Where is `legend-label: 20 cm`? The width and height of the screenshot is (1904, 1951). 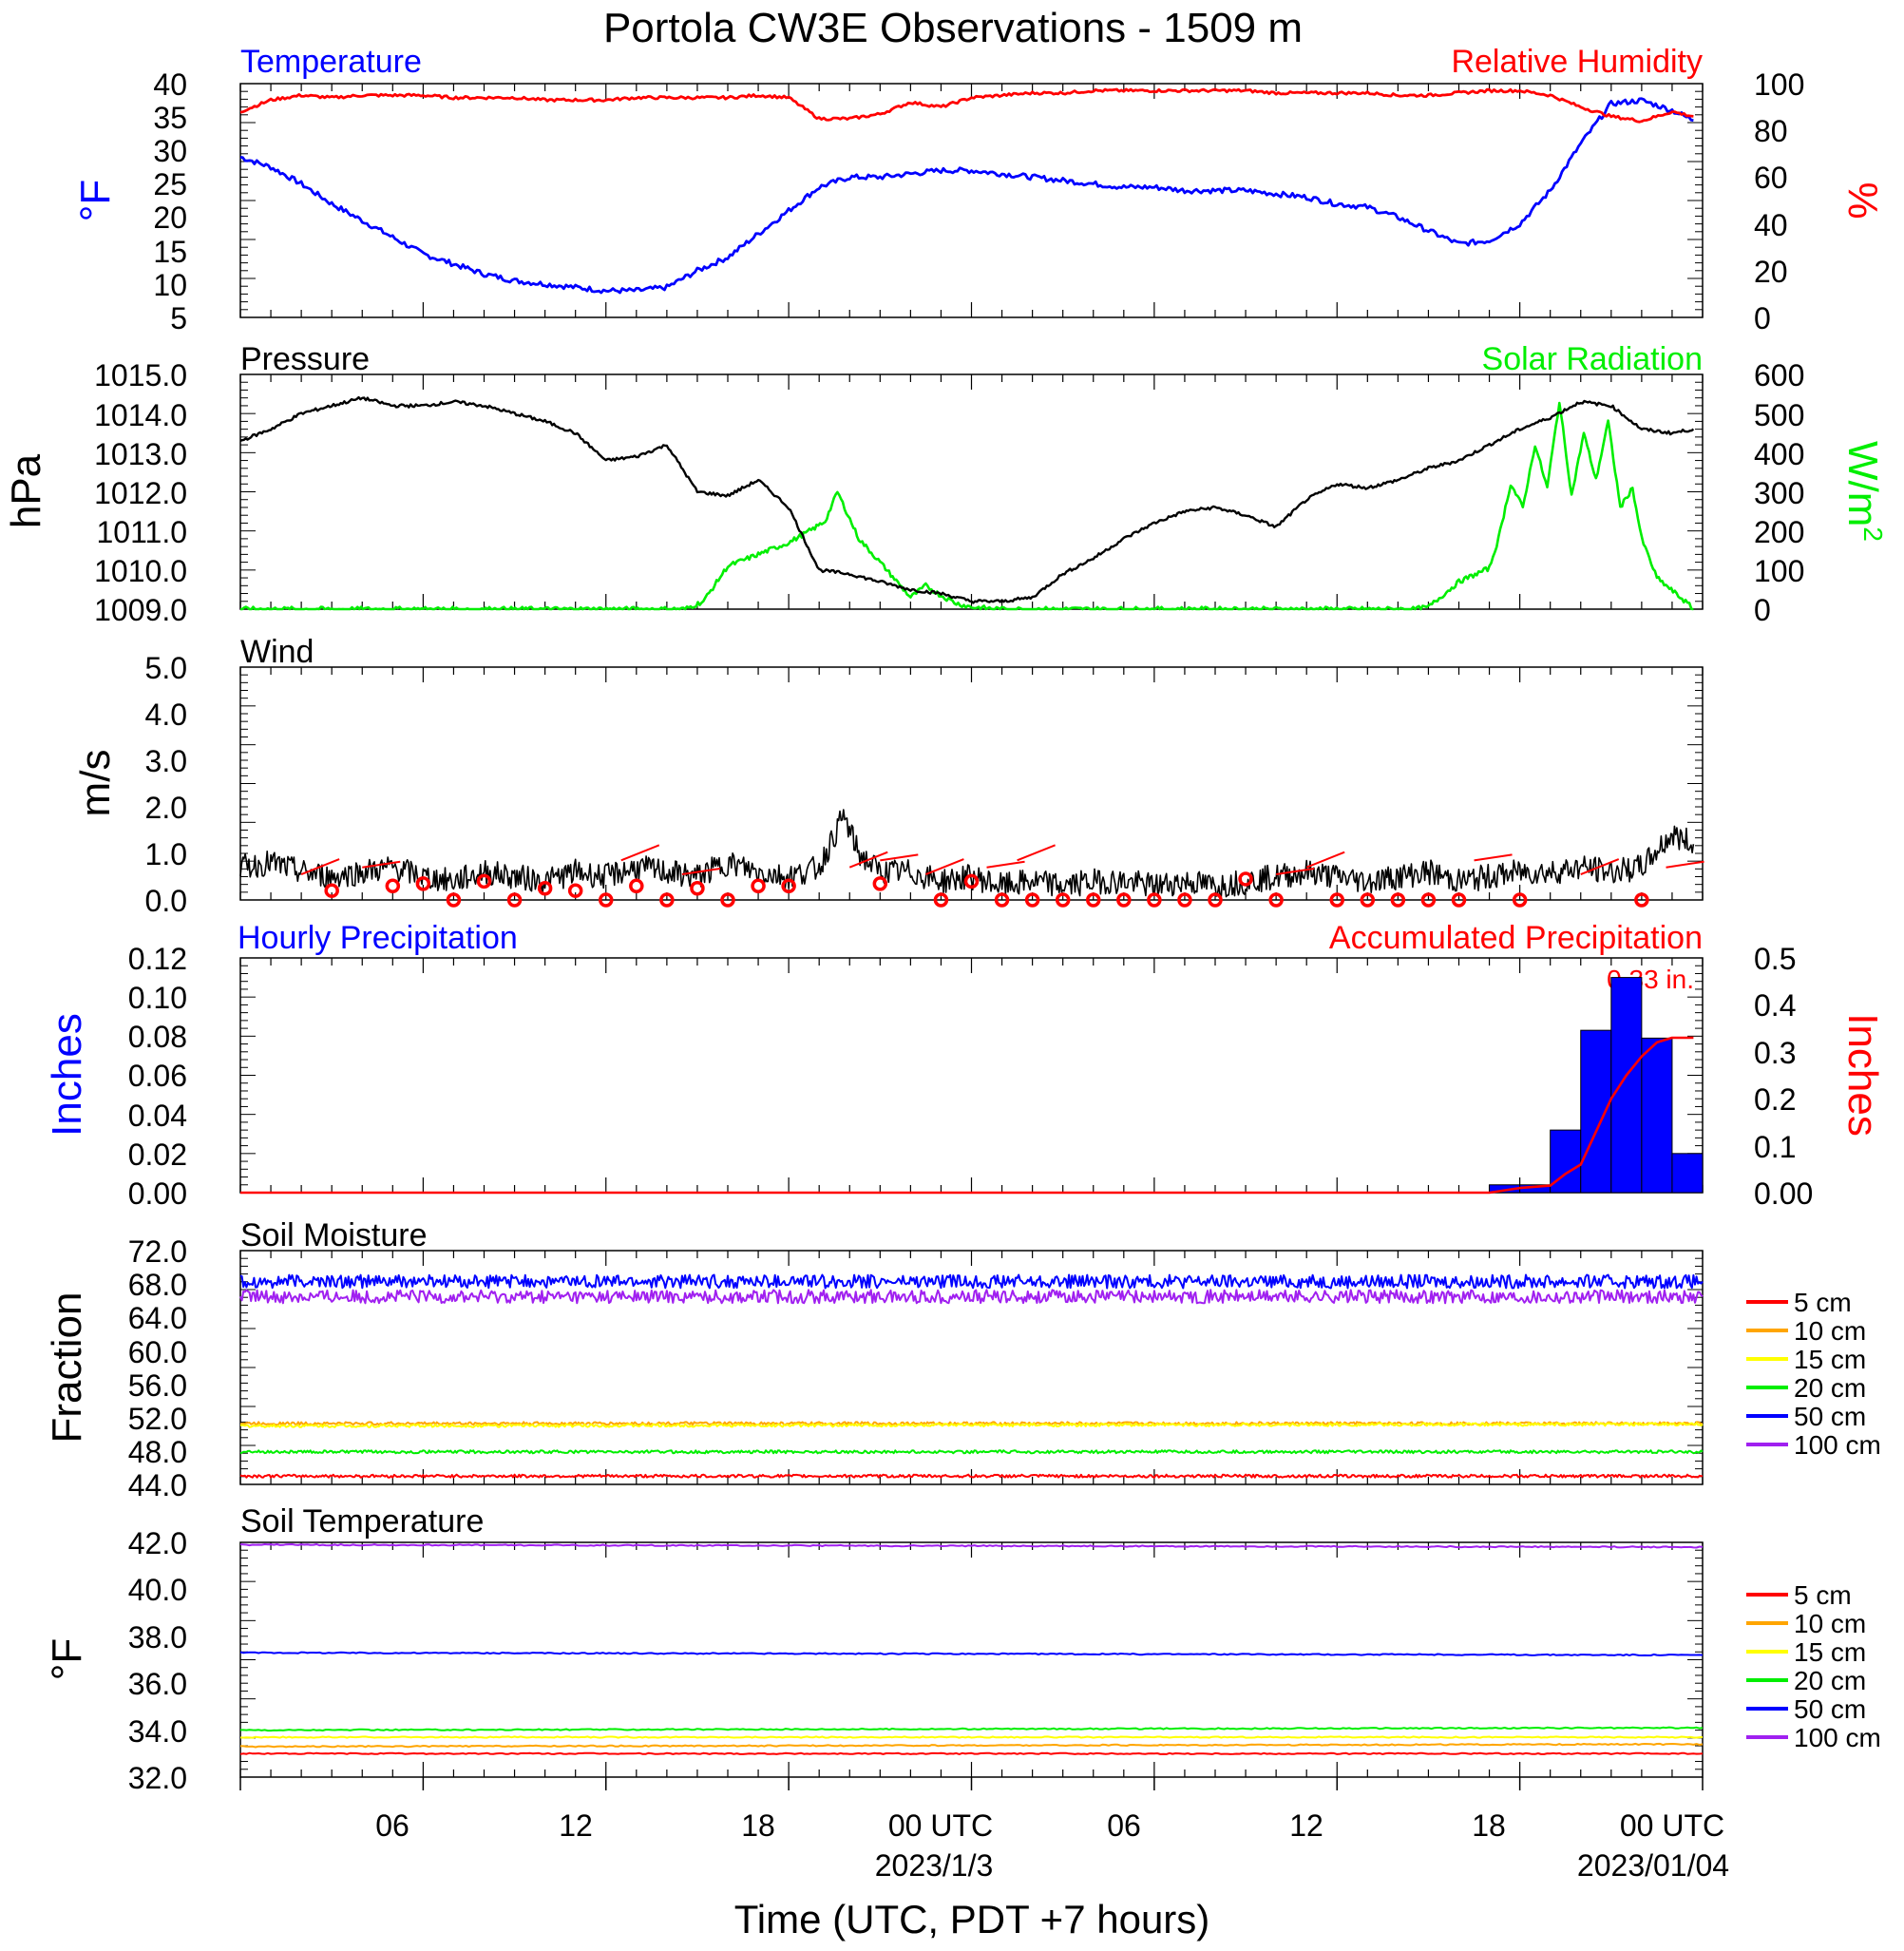
legend-label: 20 cm is located at coordinates (1830, 1388).